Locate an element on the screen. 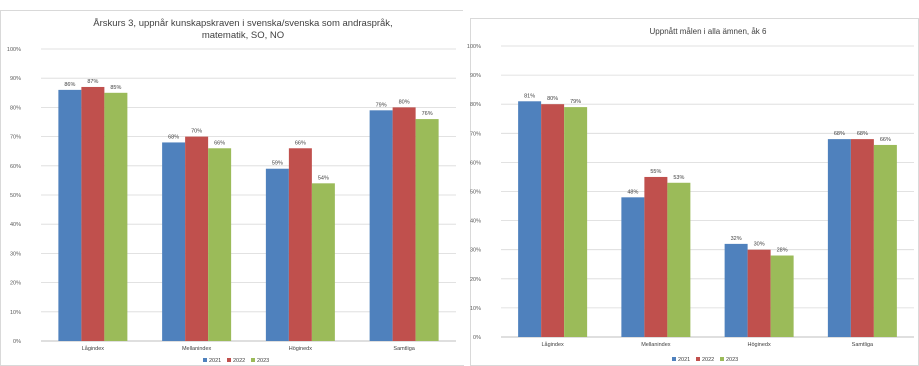  data-label: 85% is located at coordinates (115, 88).